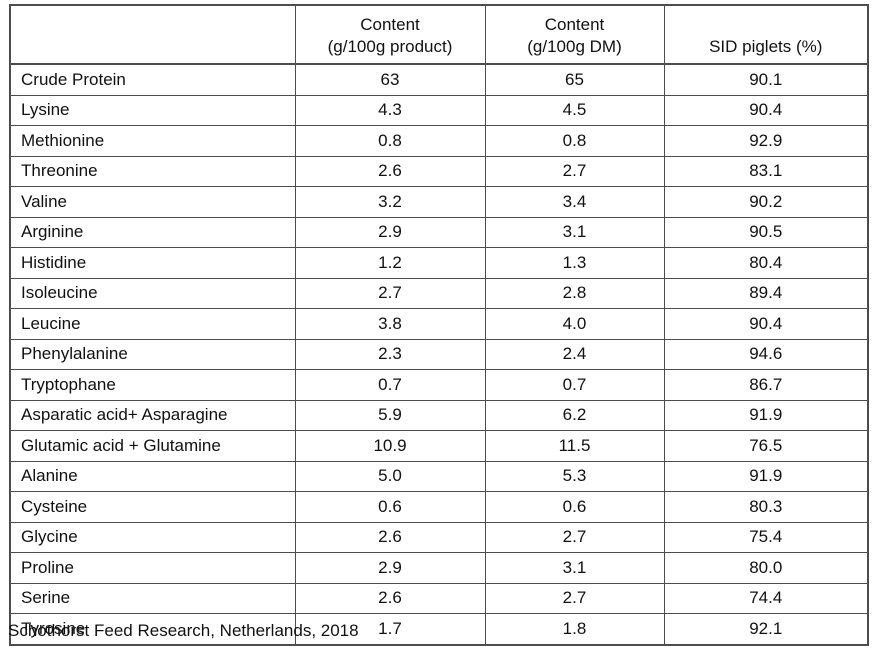 Image resolution: width=882 pixels, height=648 pixels. What do you see at coordinates (390, 385) in the screenshot?
I see `content-product-cell: 0.7` at bounding box center [390, 385].